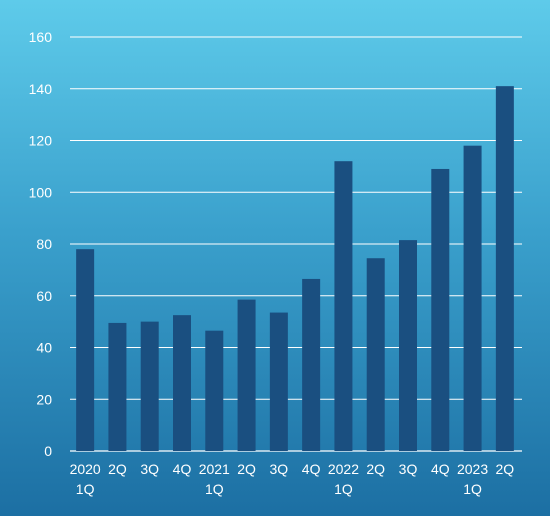 This screenshot has height=516, width=550. Describe the element at coordinates (472, 469) in the screenshot. I see `x-category-label: 2023` at that location.